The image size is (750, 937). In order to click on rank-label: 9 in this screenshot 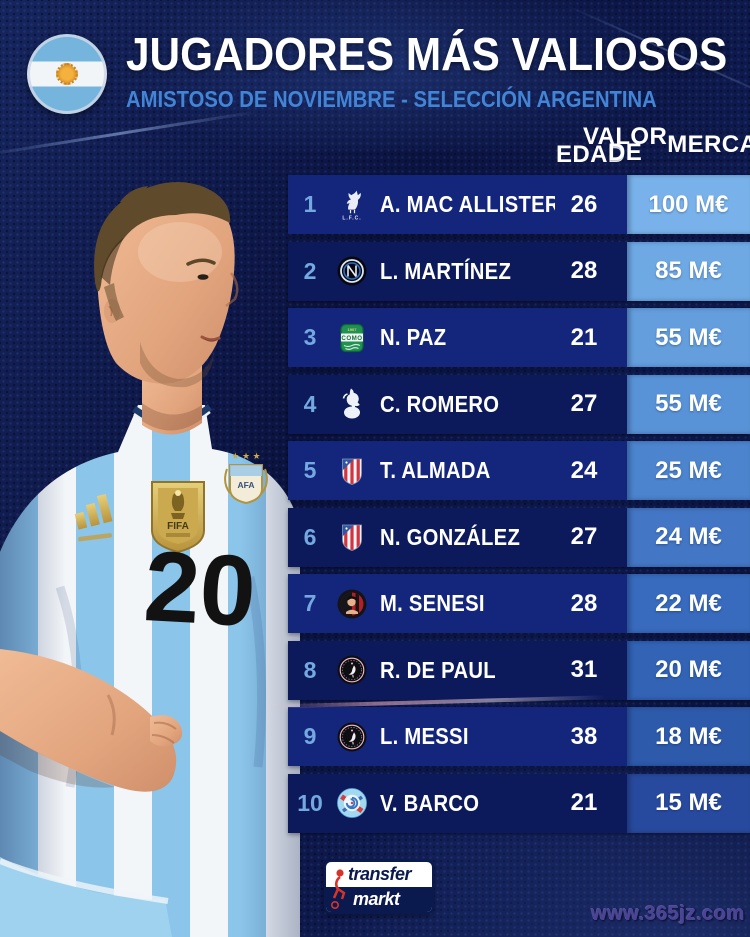, I will do `click(310, 736)`.